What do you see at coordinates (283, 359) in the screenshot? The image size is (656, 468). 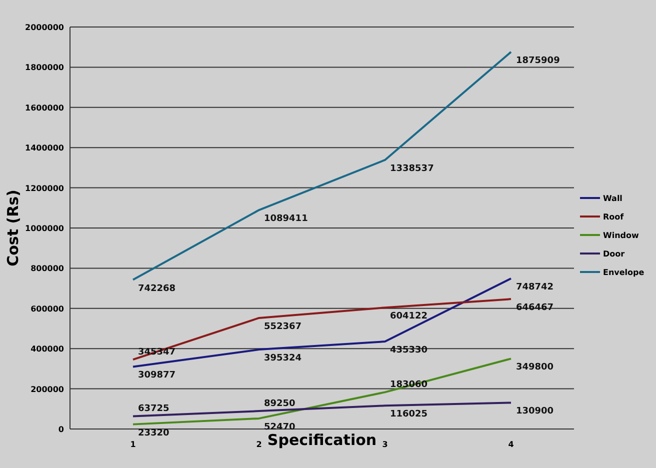 I see `data-label: 395324` at bounding box center [283, 359].